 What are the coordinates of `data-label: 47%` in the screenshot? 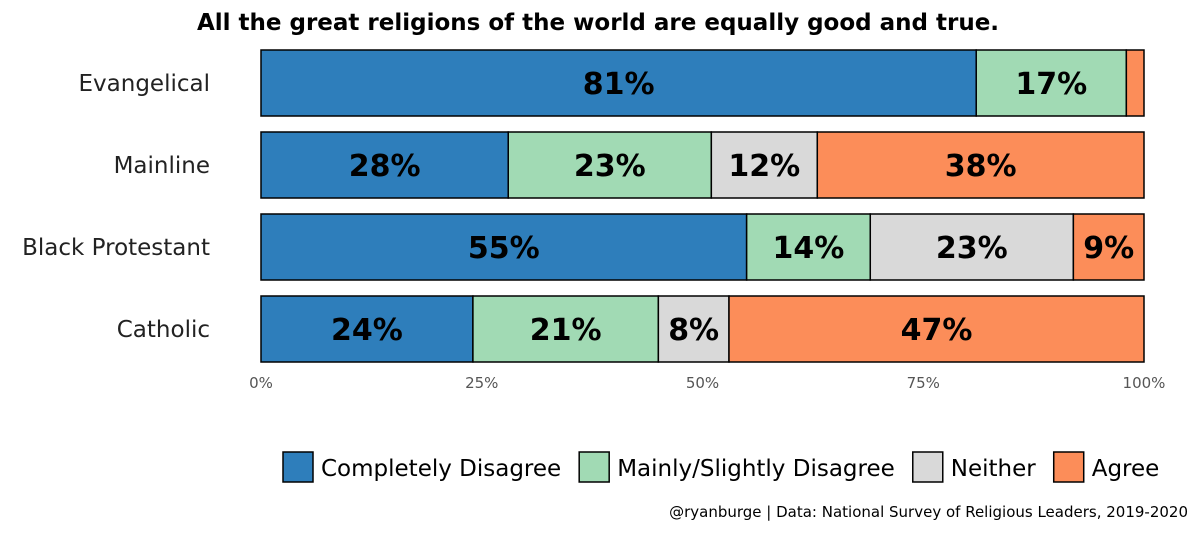 It's located at (937, 330).